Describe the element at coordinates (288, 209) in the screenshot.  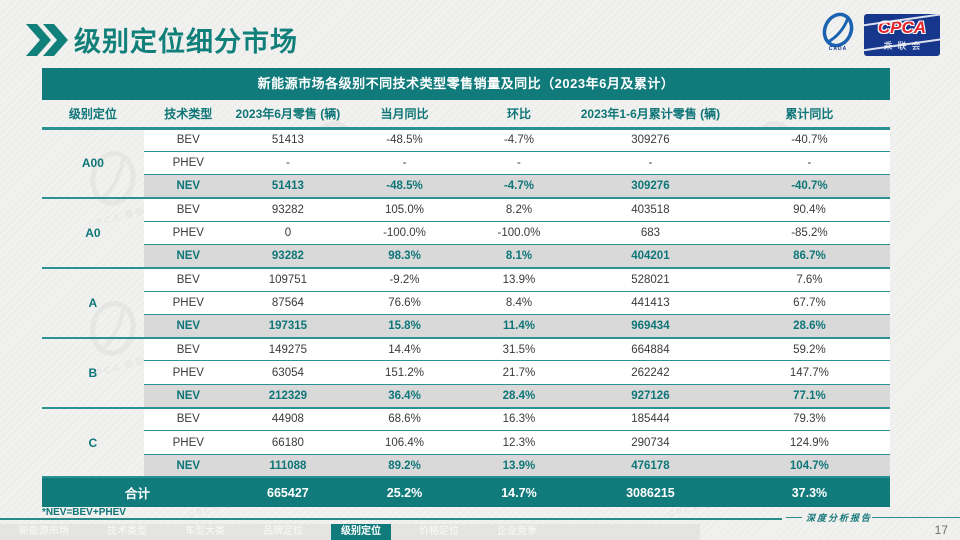
I see `data-cell: 93282` at that location.